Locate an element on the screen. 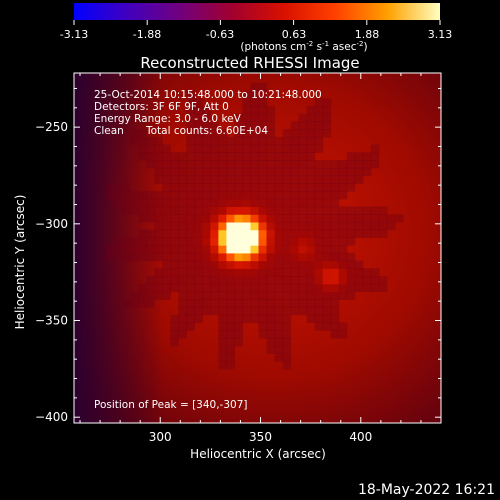 The width and height of the screenshot is (500, 500). y-tick-label: −250 is located at coordinates (51, 127).